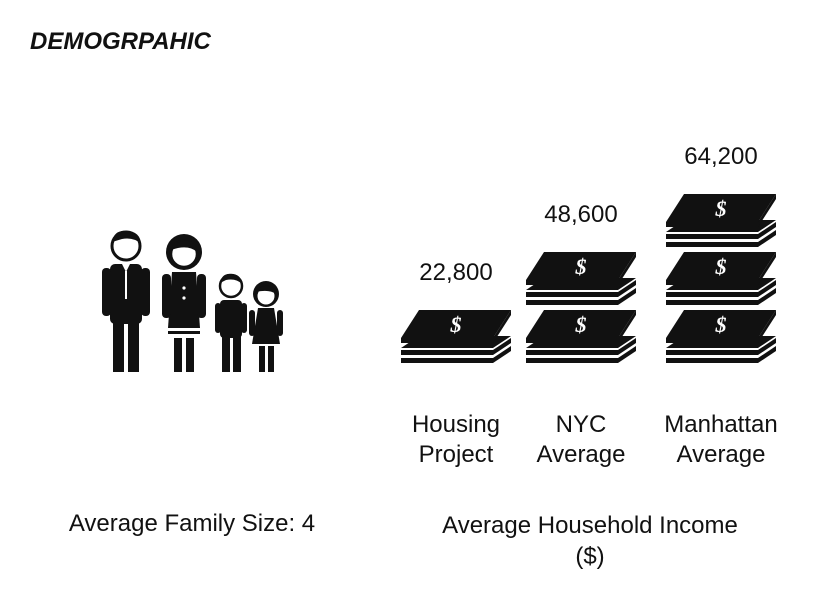 The height and width of the screenshot is (600, 840). Describe the element at coordinates (231, 322) in the screenshot. I see `boy-figure` at that location.